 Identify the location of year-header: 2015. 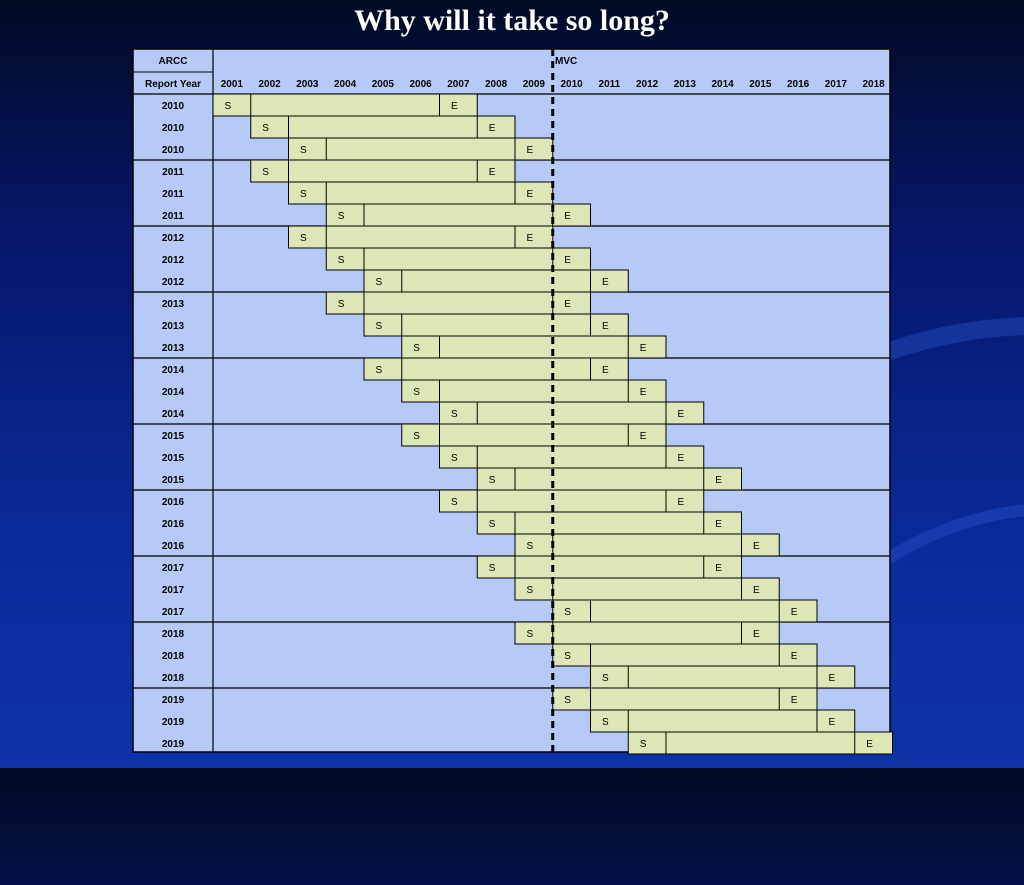
(760, 84).